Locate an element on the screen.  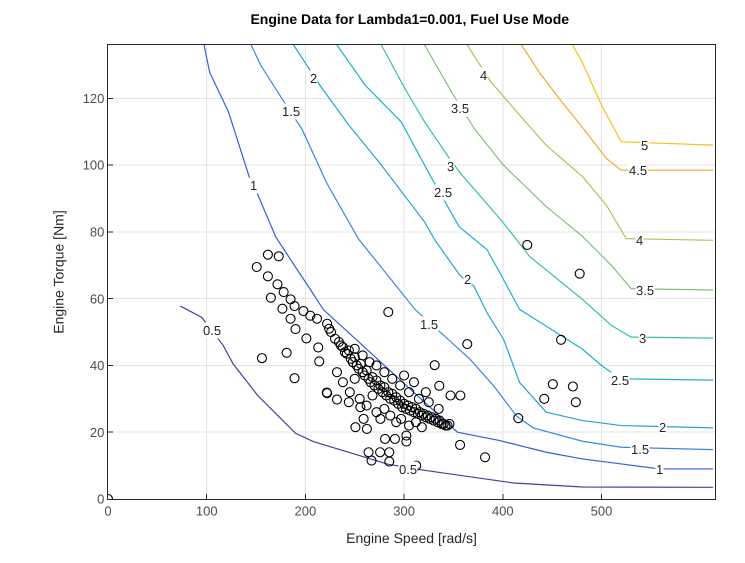
annotation: 5 is located at coordinates (644, 145).